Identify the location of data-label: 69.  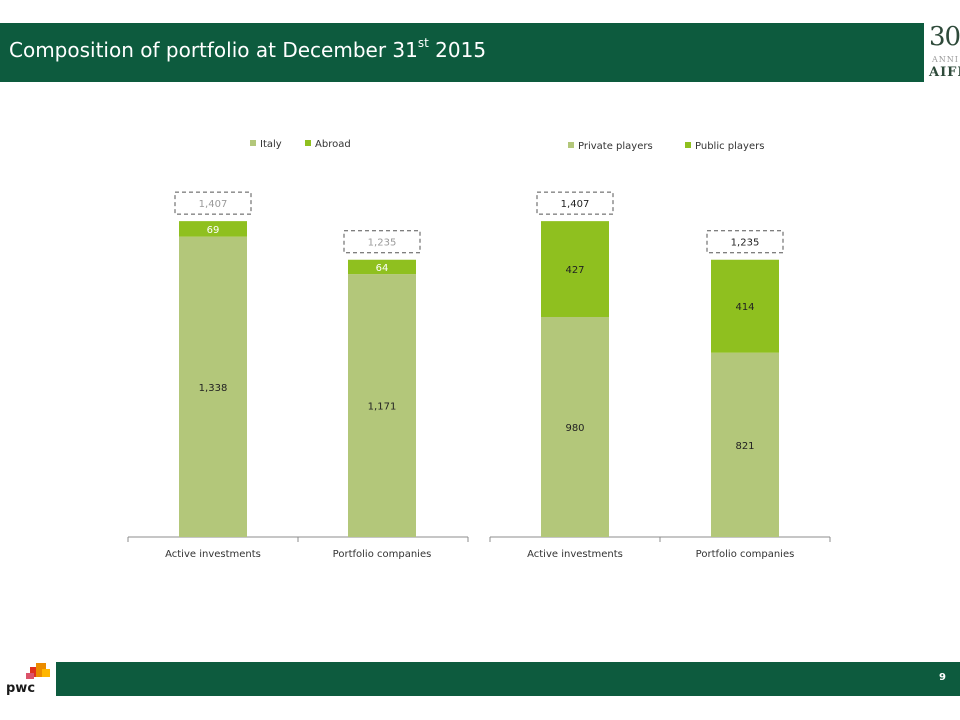
(213, 230).